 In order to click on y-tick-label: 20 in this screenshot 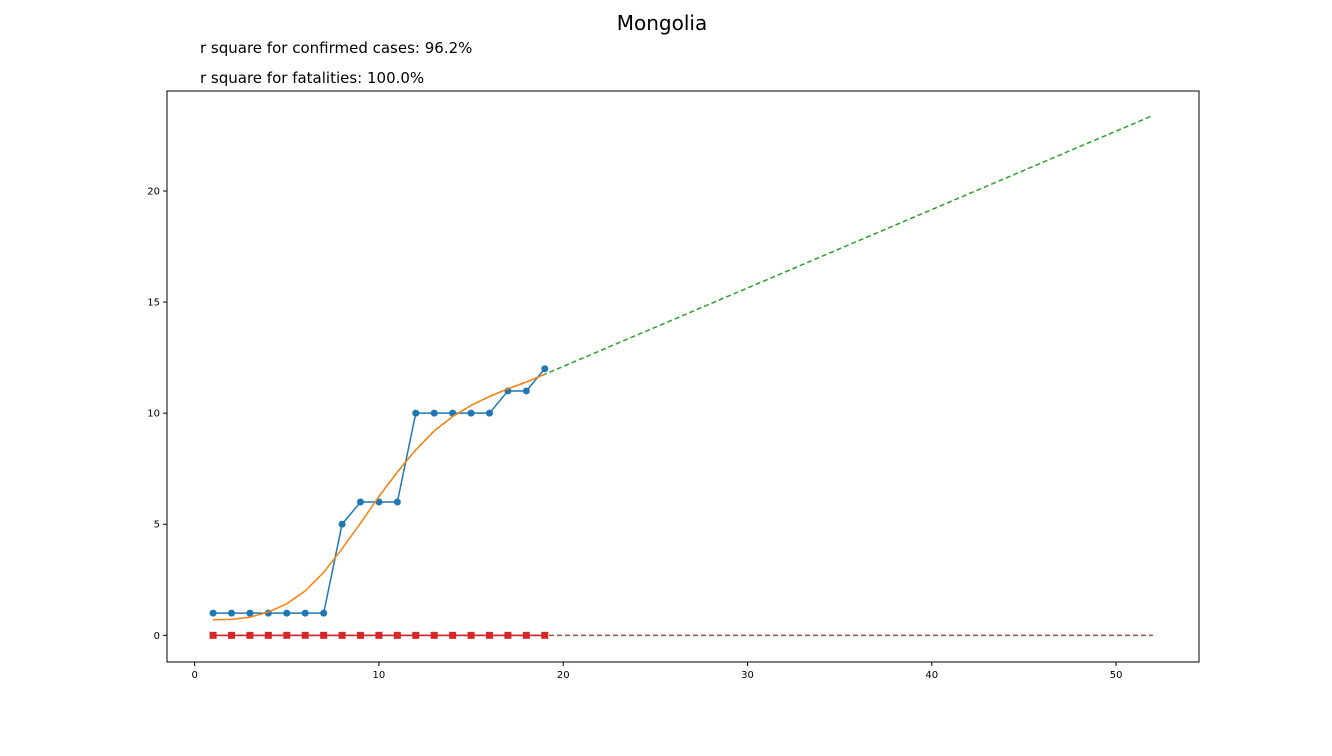, I will do `click(153, 191)`.